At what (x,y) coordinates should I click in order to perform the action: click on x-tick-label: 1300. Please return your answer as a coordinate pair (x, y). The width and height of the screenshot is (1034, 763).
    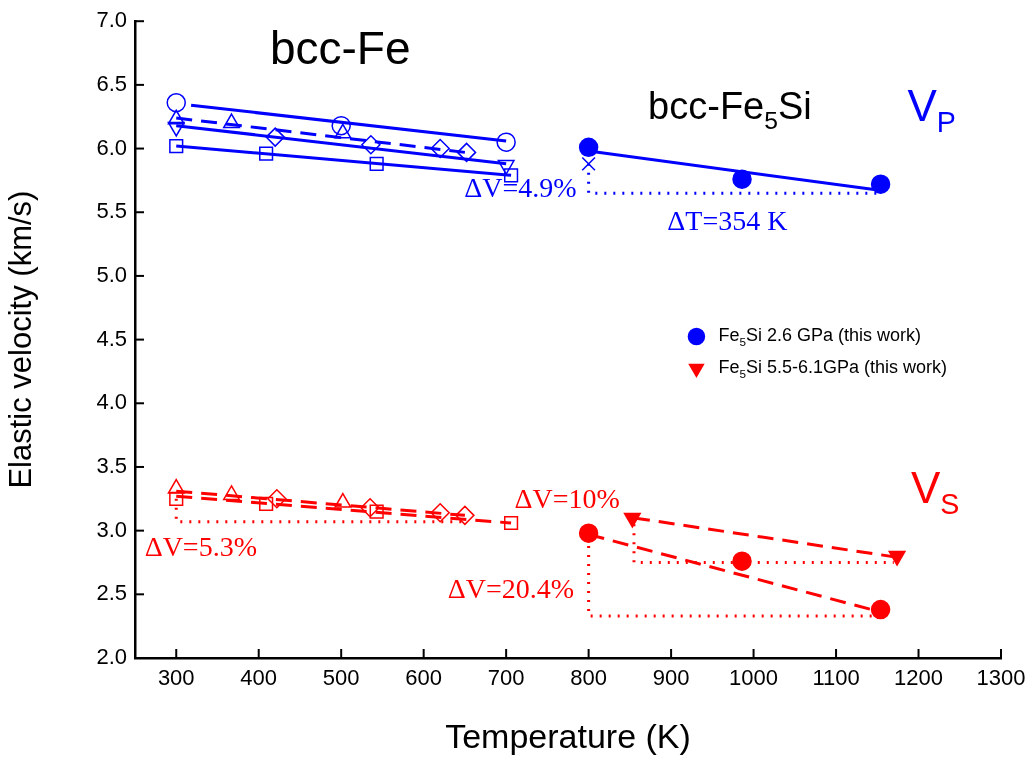
    Looking at the image, I should click on (1001, 678).